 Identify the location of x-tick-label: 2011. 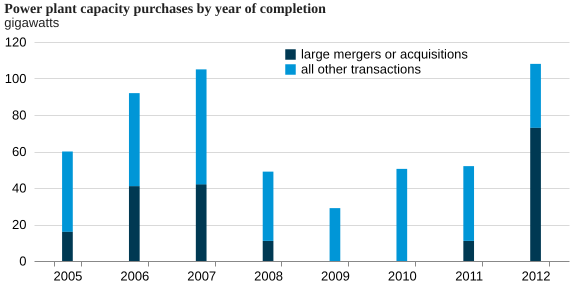
(469, 276).